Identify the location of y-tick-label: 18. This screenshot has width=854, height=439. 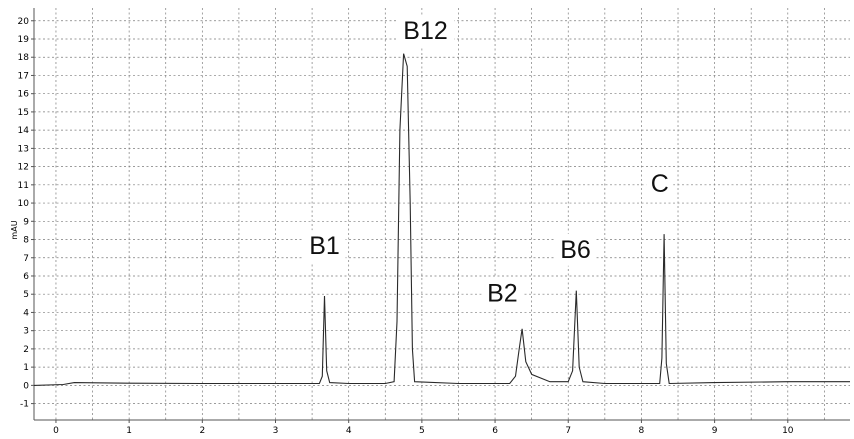
(24, 58).